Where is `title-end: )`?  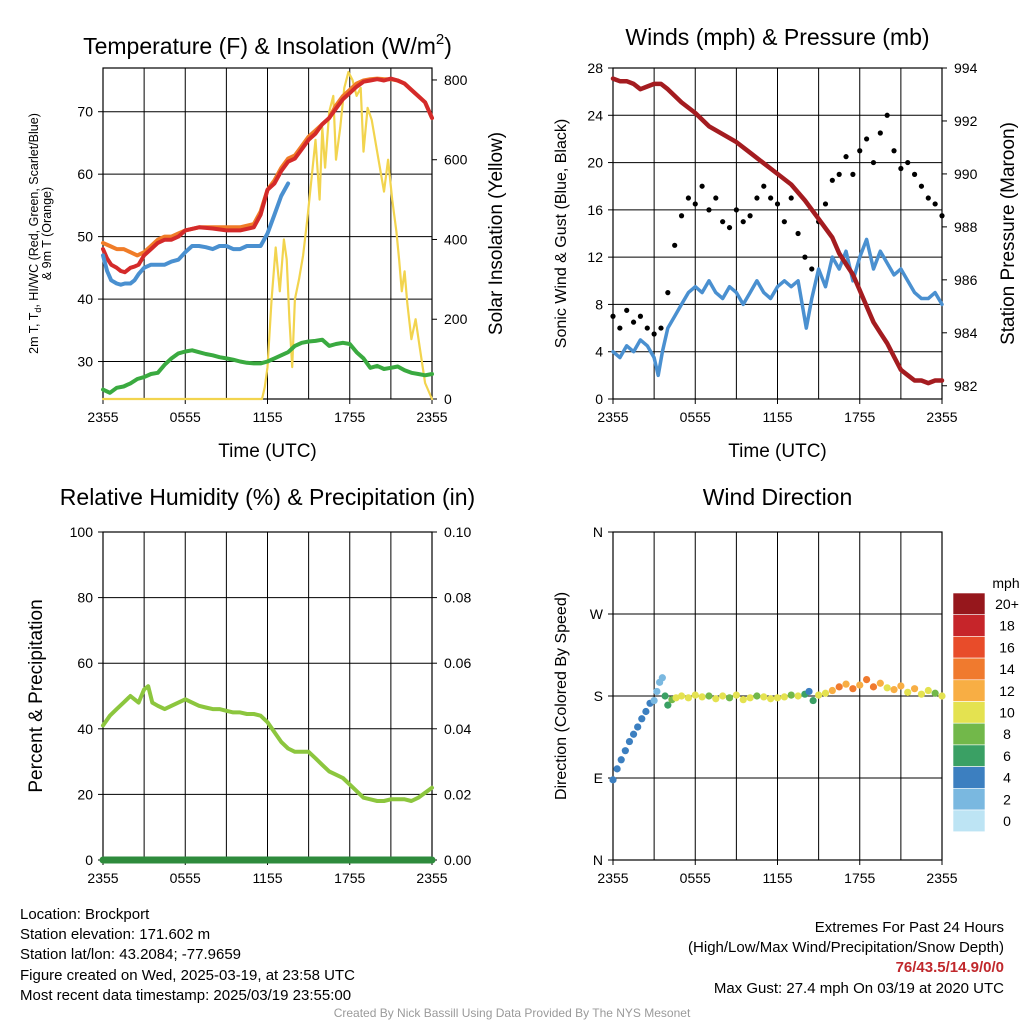 title-end: ) is located at coordinates (448, 46).